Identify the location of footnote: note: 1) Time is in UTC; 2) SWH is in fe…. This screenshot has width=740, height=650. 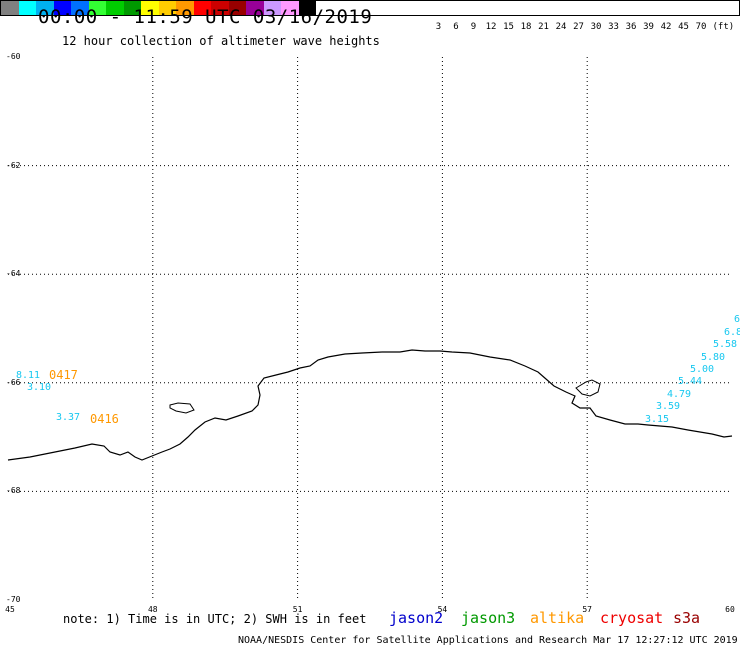
(215, 619).